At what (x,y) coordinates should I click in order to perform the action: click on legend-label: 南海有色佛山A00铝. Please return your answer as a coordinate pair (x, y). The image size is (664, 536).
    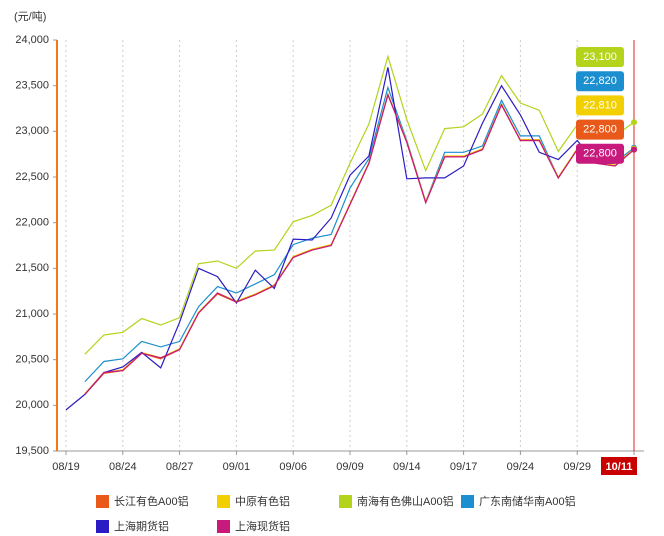
    Looking at the image, I should click on (405, 501).